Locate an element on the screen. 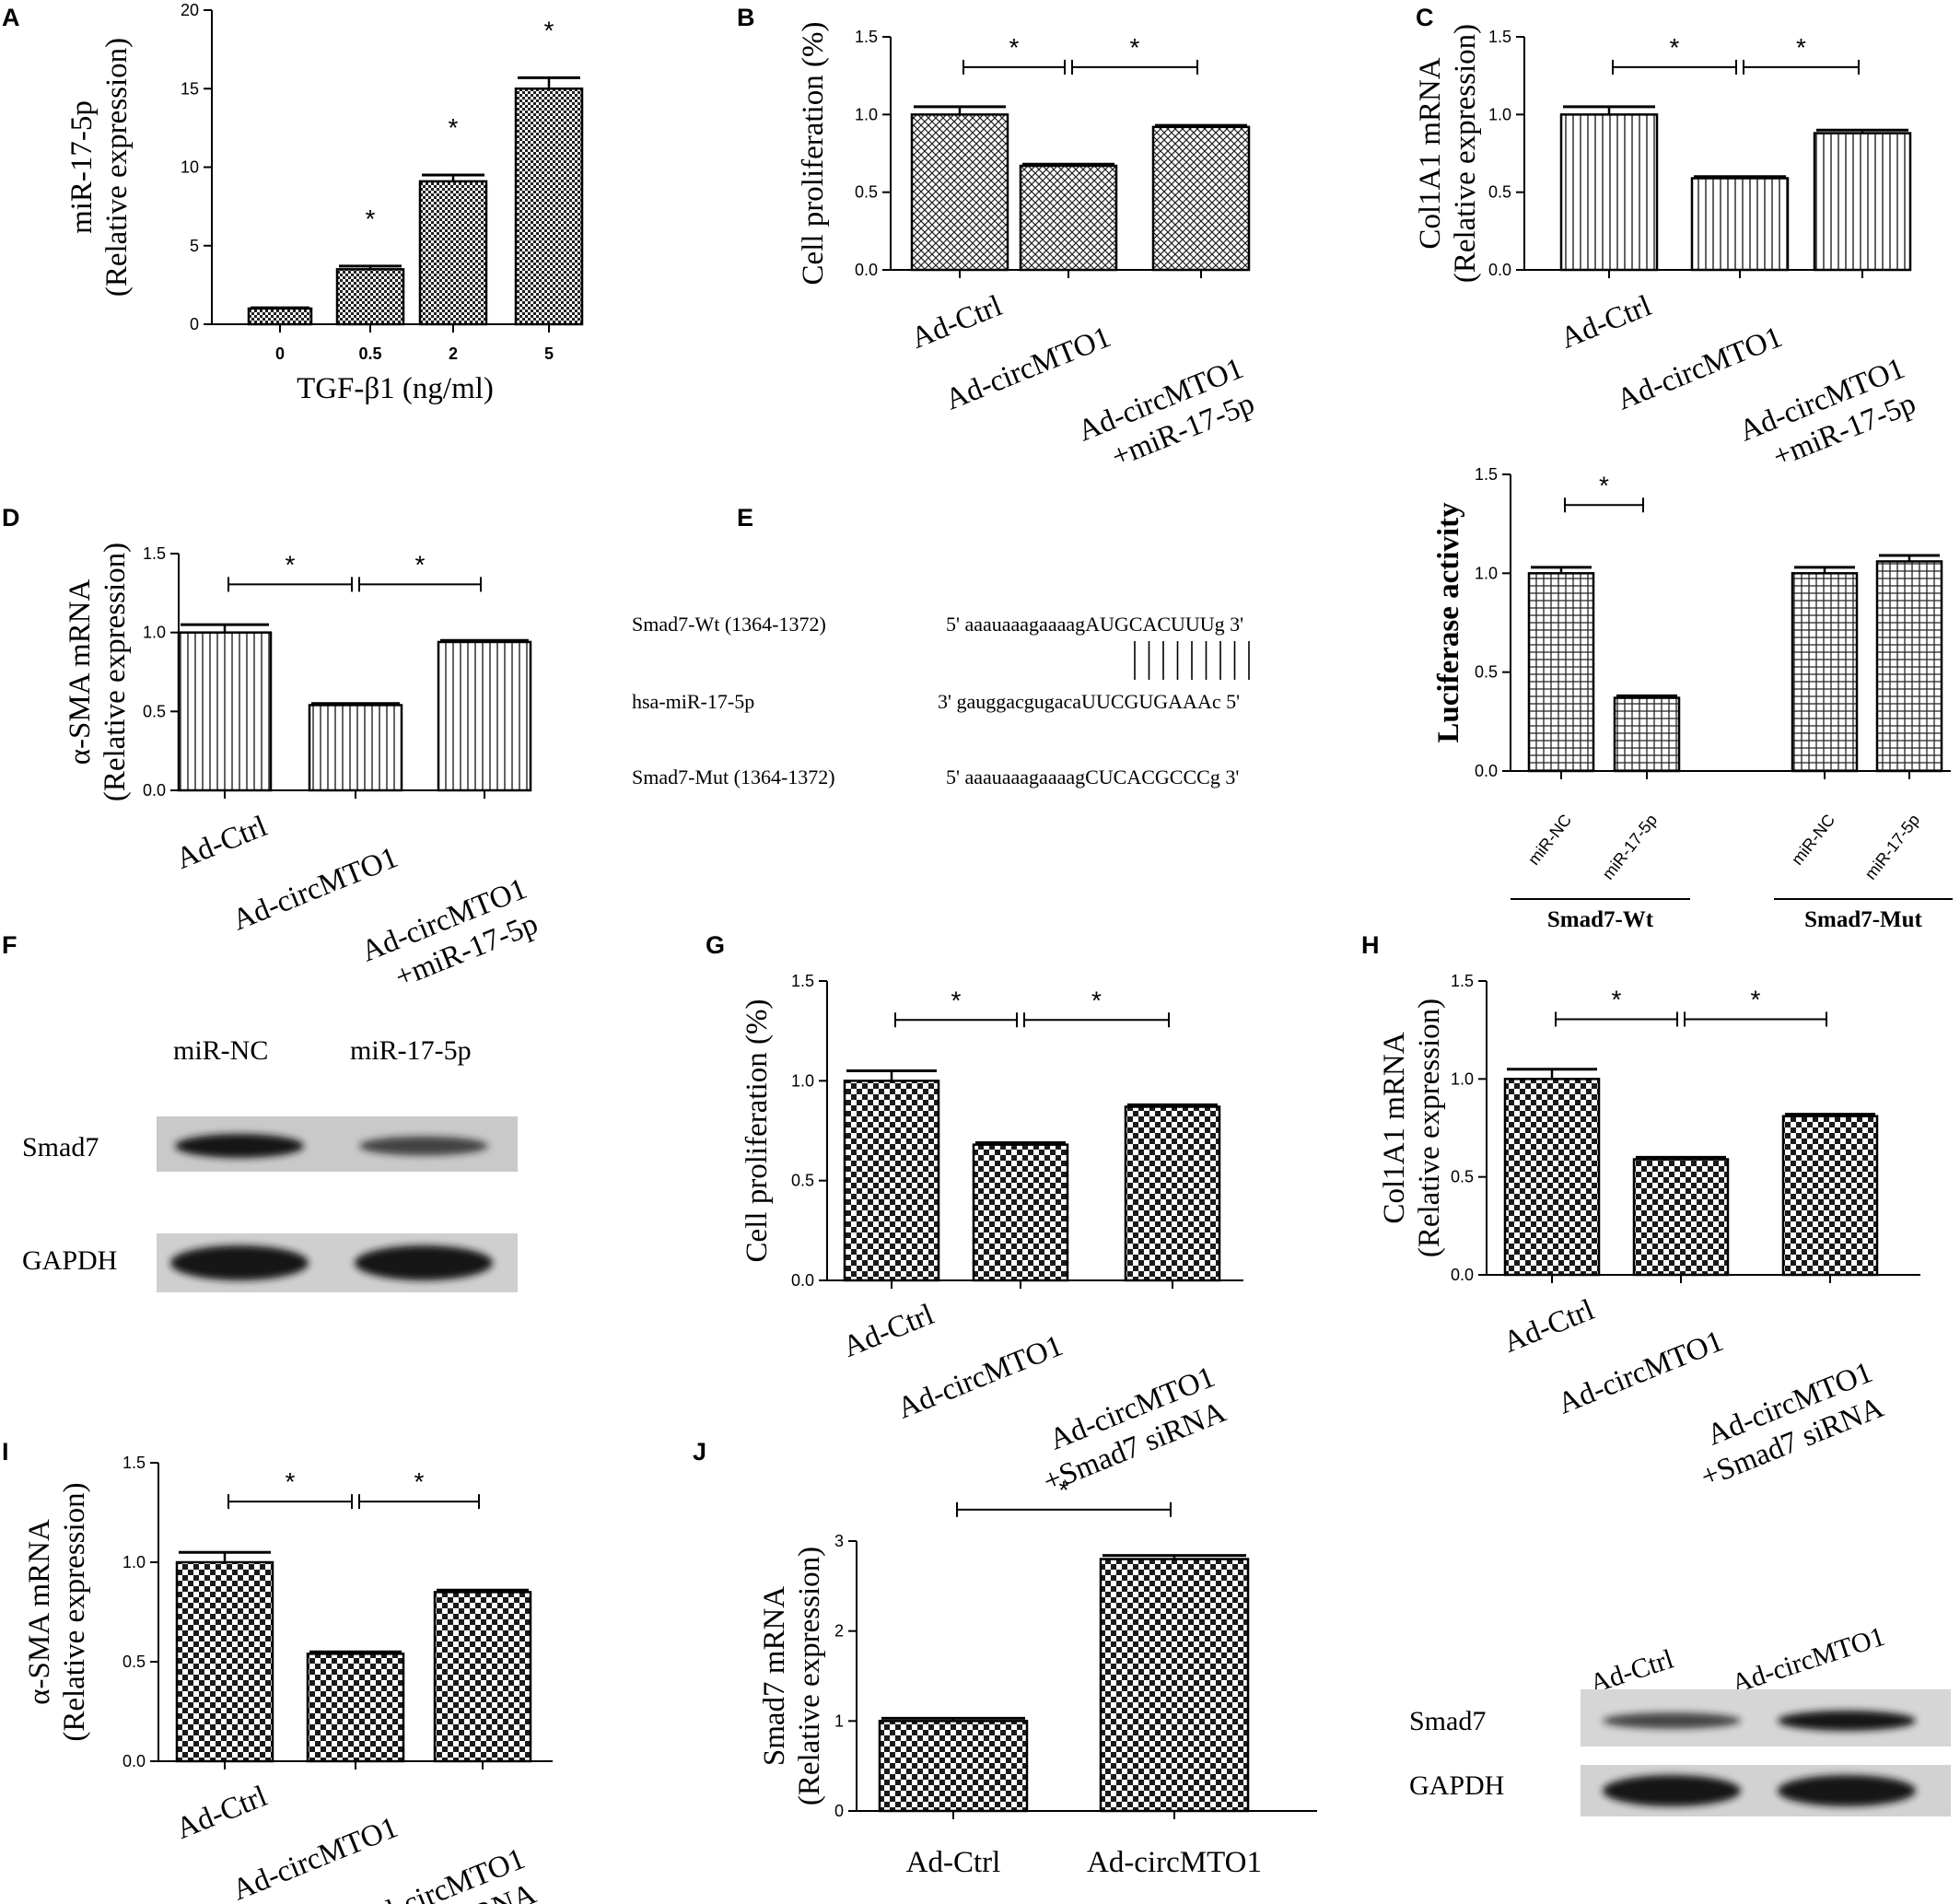 The height and width of the screenshot is (1904, 1960). panel-label-a: A is located at coordinates (11, 17).